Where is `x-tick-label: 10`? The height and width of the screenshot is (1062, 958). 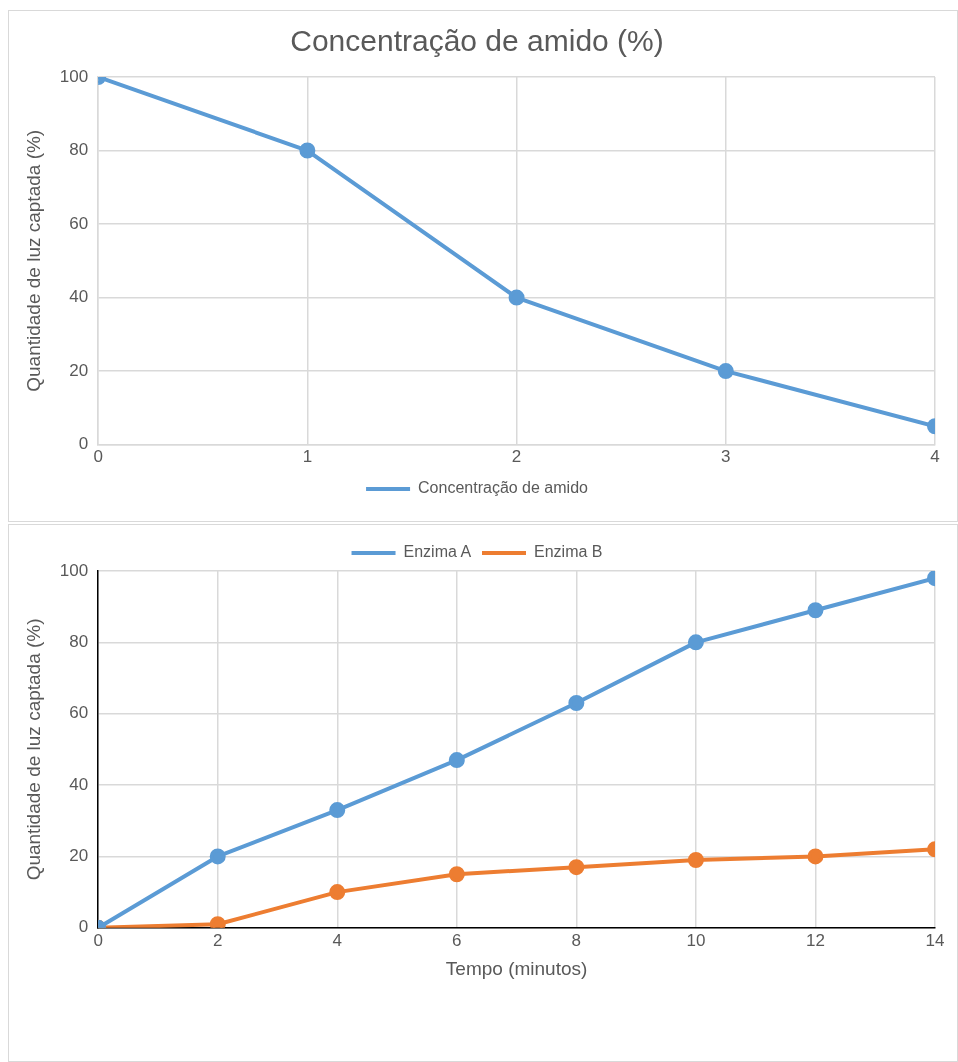 x-tick-label: 10 is located at coordinates (696, 940).